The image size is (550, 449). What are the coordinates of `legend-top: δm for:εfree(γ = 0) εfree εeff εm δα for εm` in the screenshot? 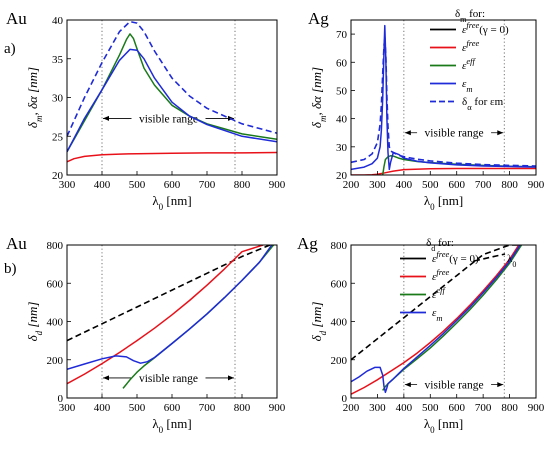 It's located at (469, 60).